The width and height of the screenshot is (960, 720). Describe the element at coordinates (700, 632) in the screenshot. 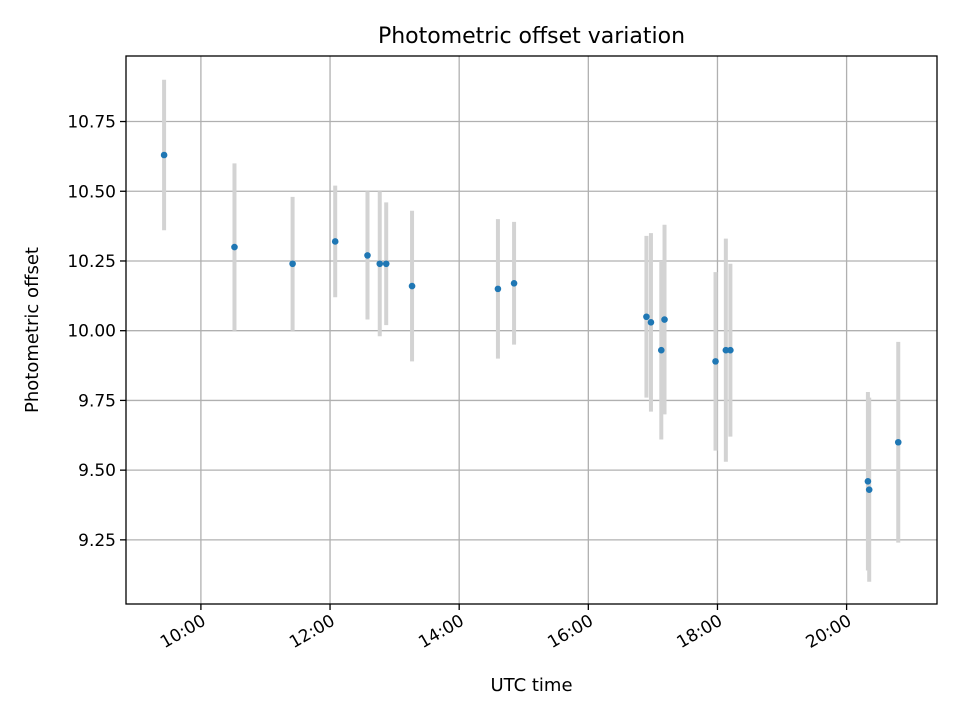

I see `x-tick-label: 18:00` at that location.